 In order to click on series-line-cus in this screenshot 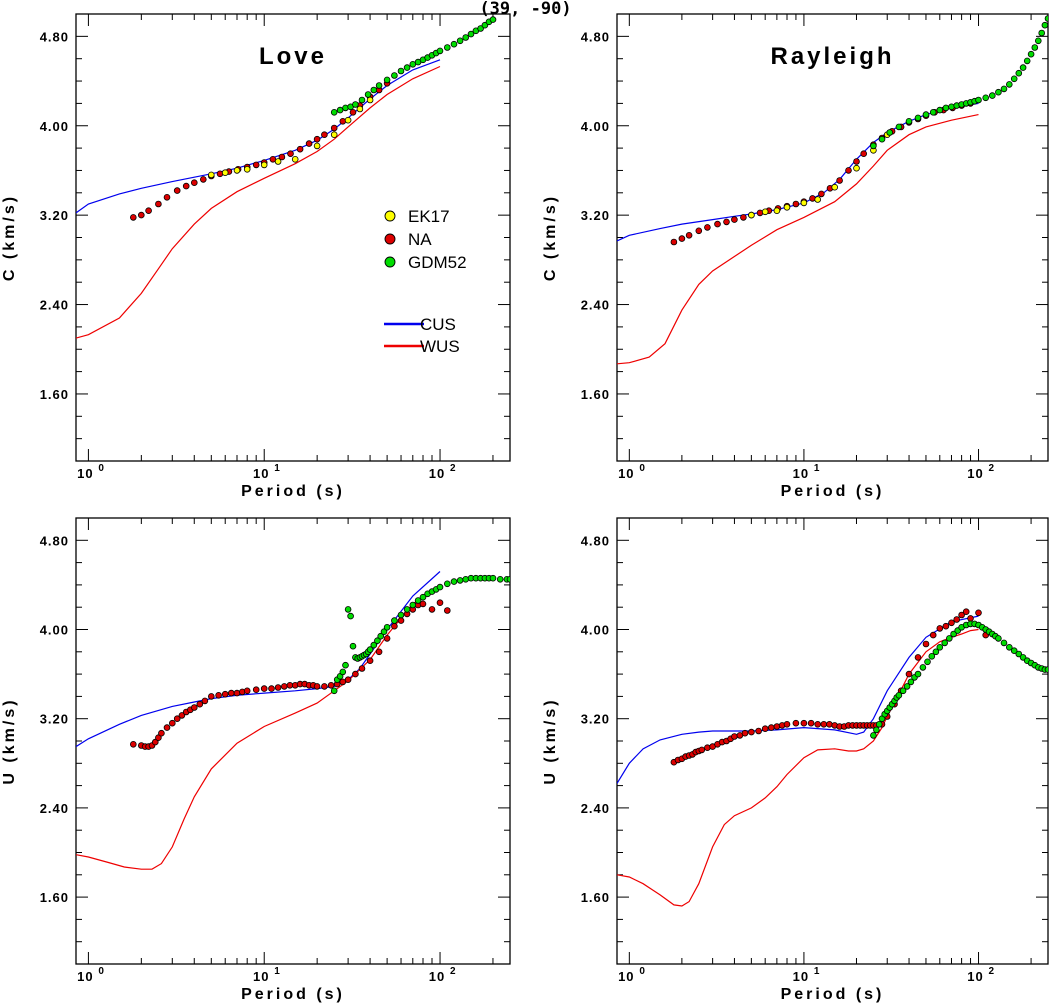, I will do `click(258, 659)`.